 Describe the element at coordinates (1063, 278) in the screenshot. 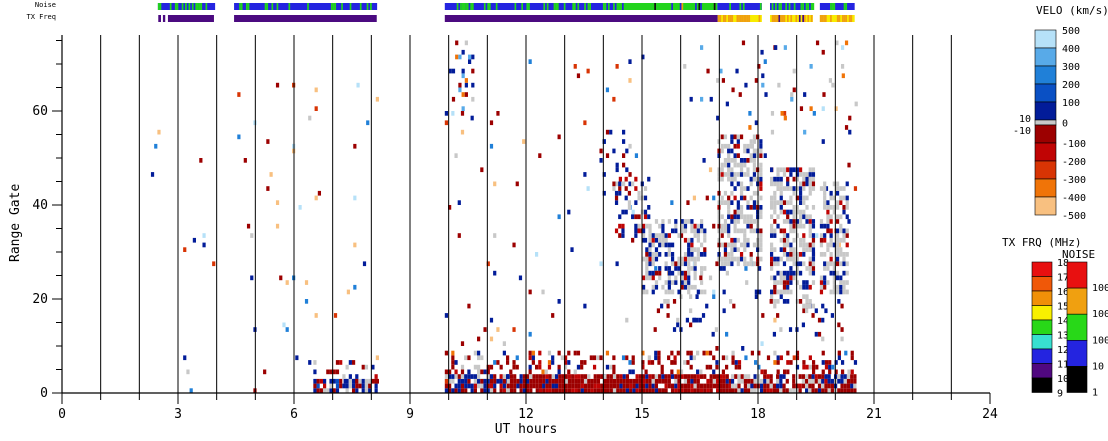

I see `tick-label: 17` at that location.